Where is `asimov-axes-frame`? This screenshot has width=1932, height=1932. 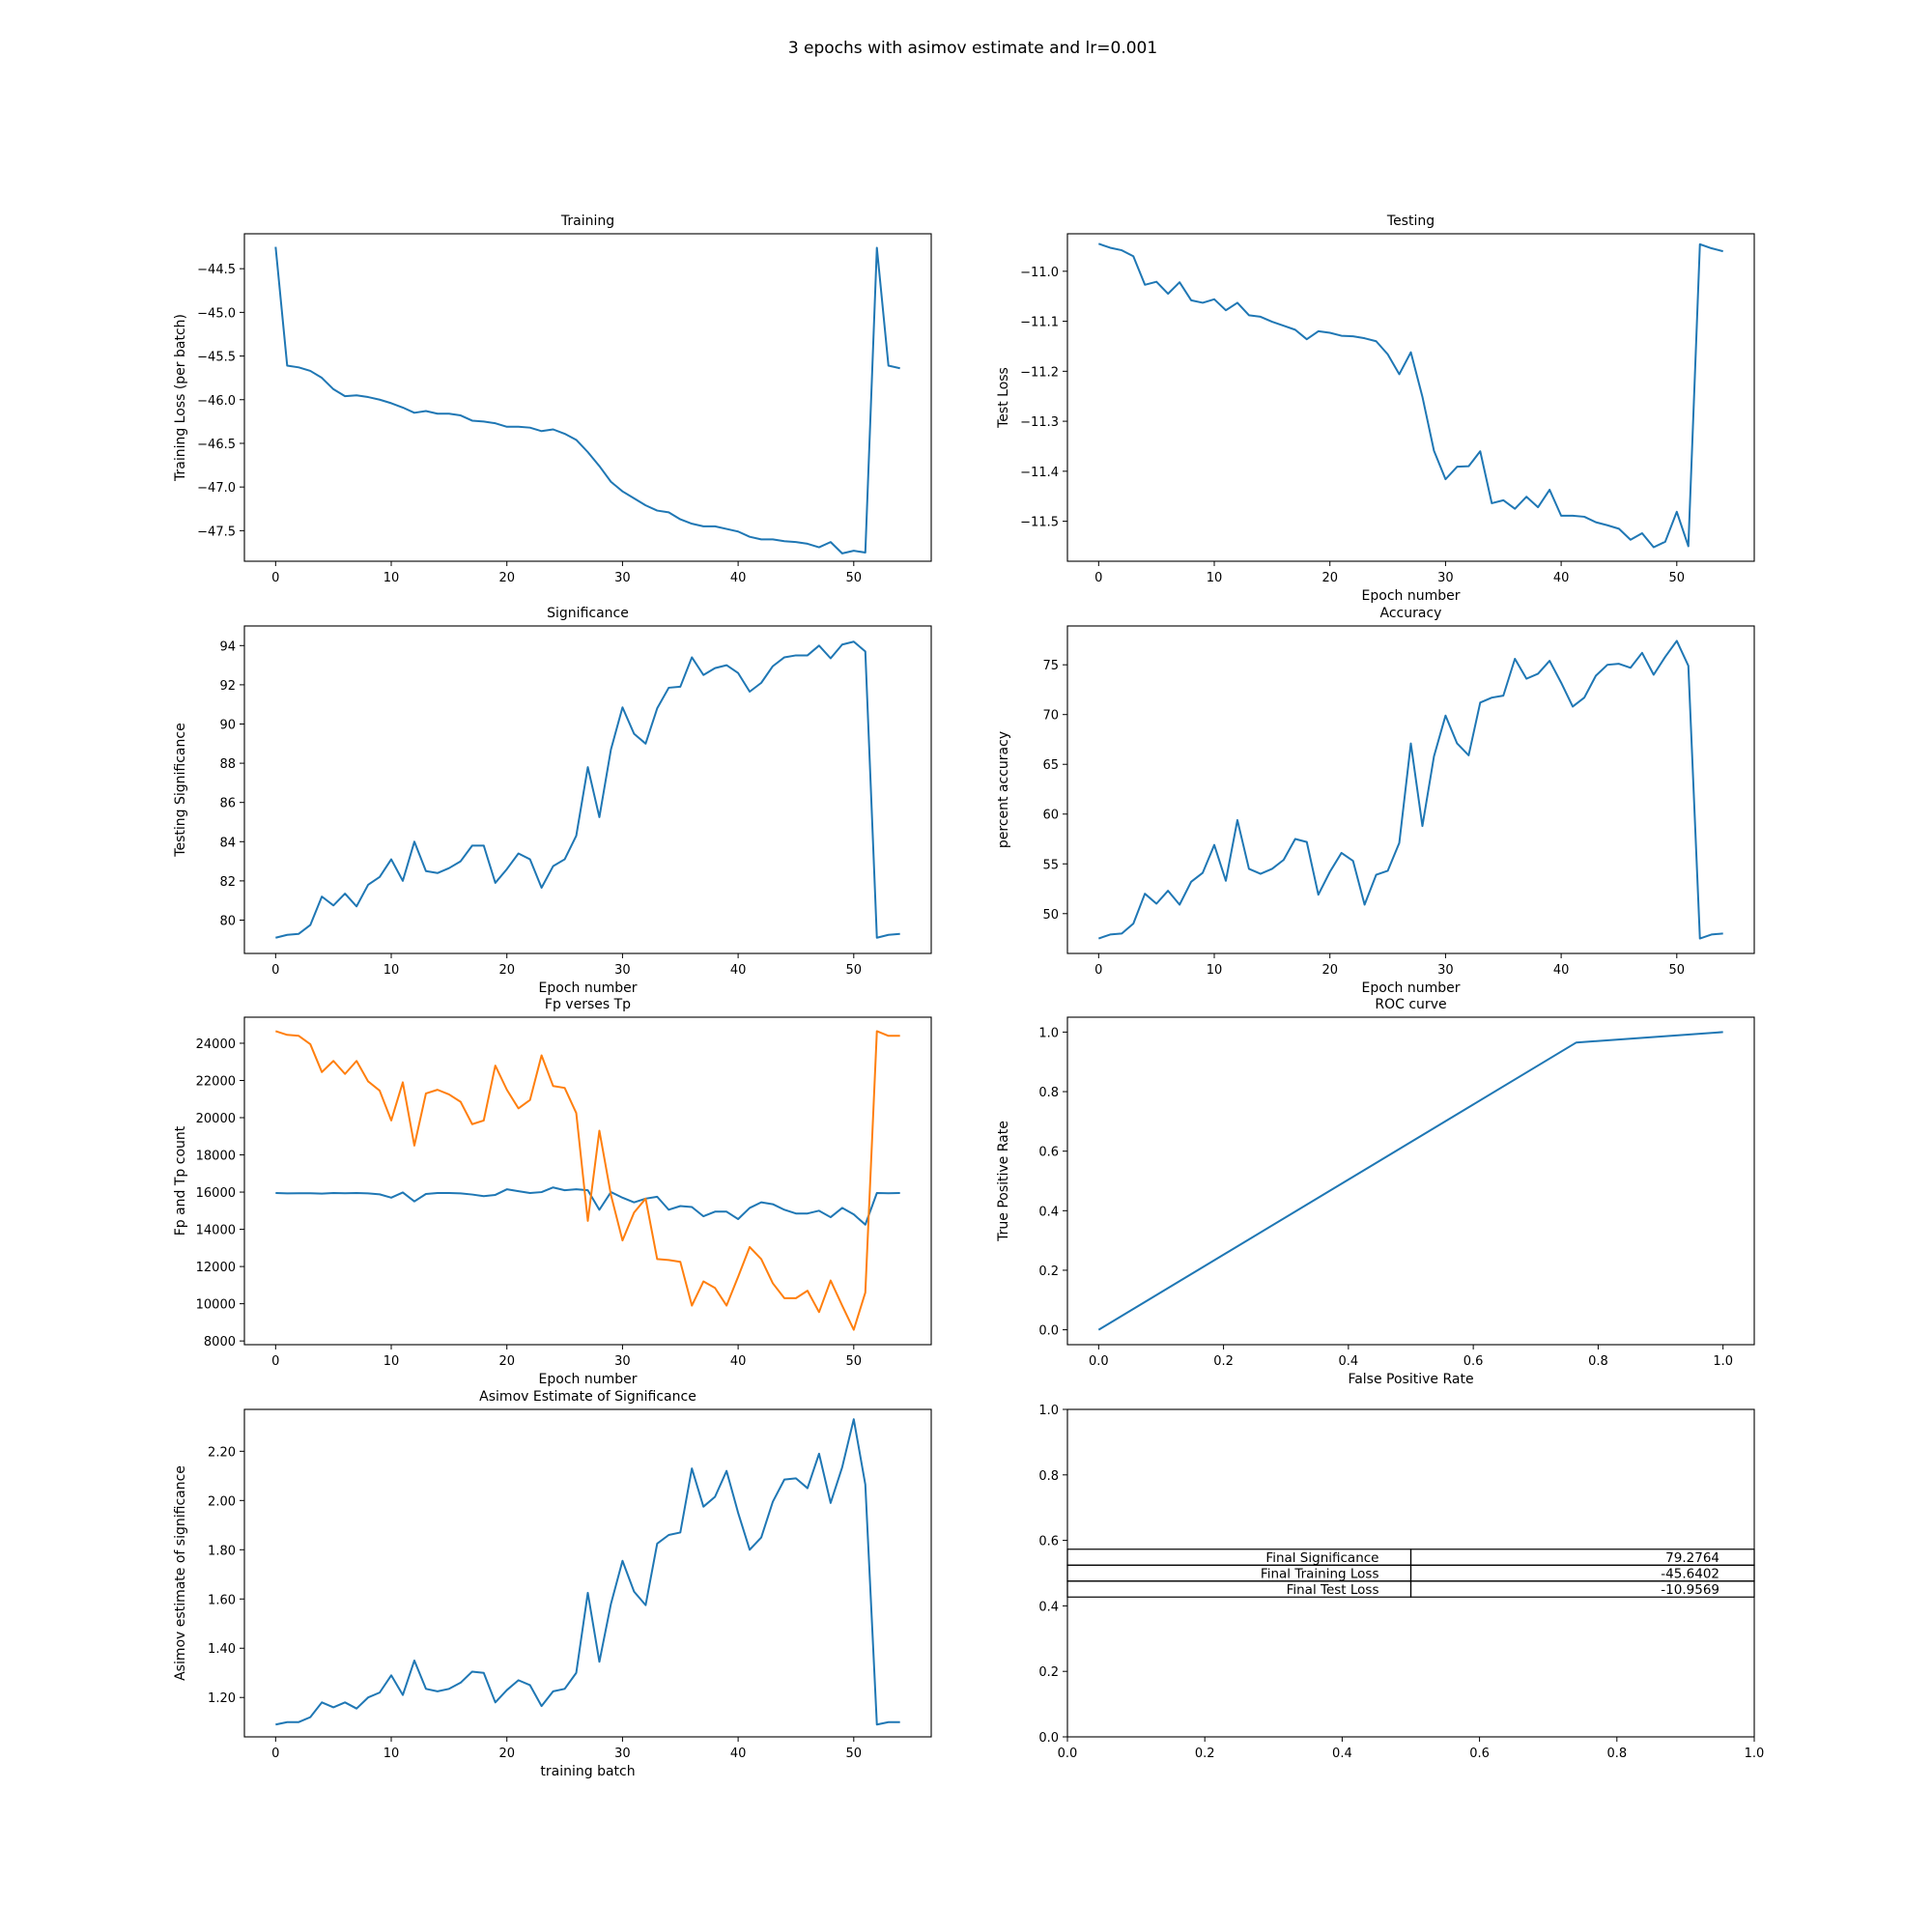 asimov-axes-frame is located at coordinates (587, 1573).